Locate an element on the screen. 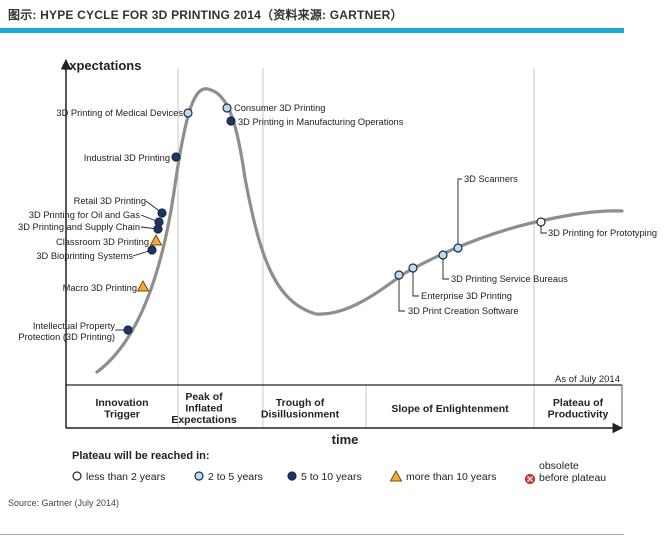 The height and width of the screenshot is (543, 670). bottom-rule is located at coordinates (312, 534).